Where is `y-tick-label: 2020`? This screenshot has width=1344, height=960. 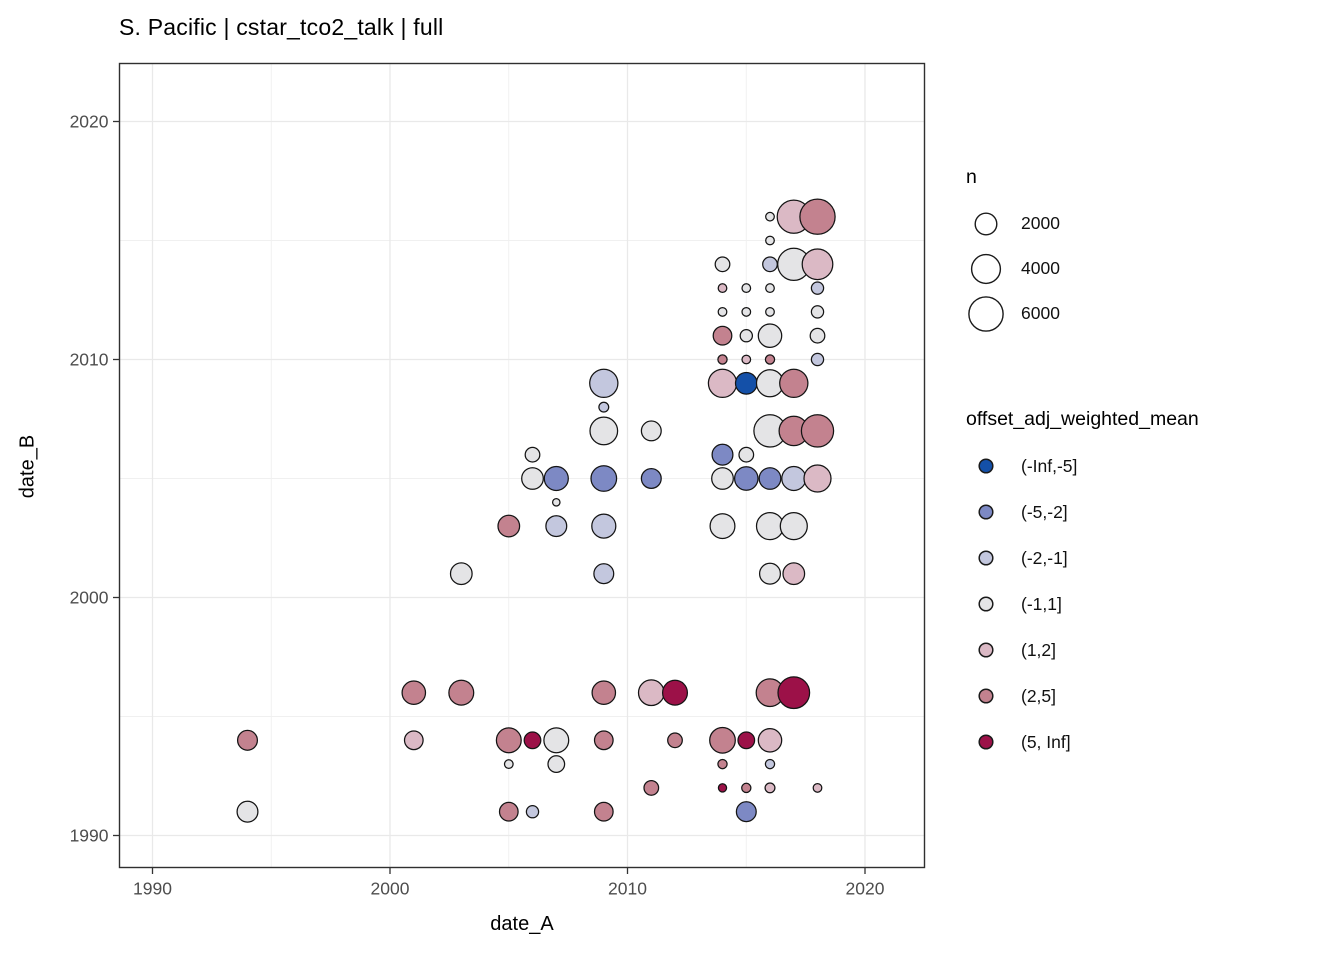
y-tick-label: 2020 is located at coordinates (89, 122).